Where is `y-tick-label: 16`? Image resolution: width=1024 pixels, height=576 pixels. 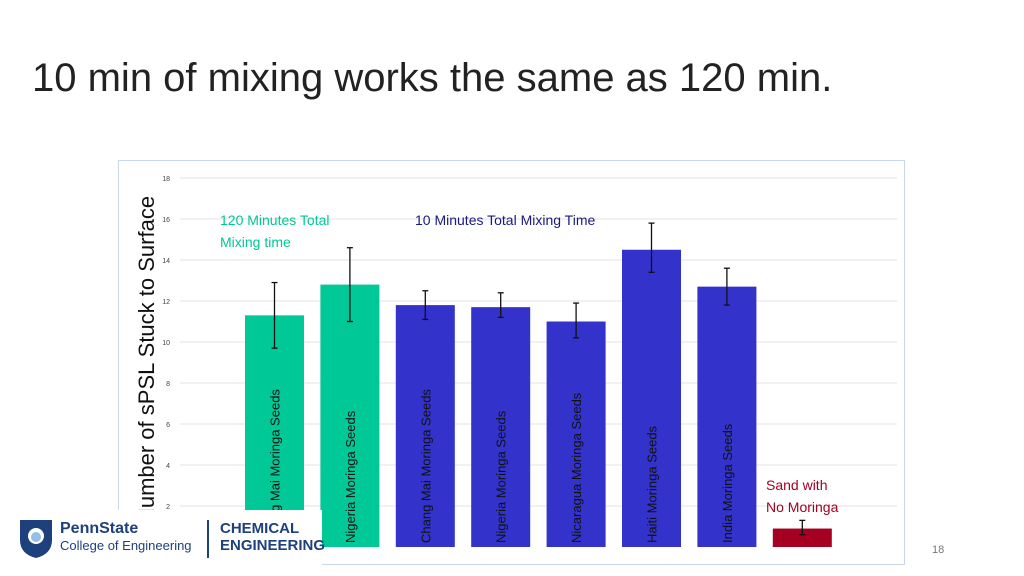 y-tick-label: 16 is located at coordinates (166, 220).